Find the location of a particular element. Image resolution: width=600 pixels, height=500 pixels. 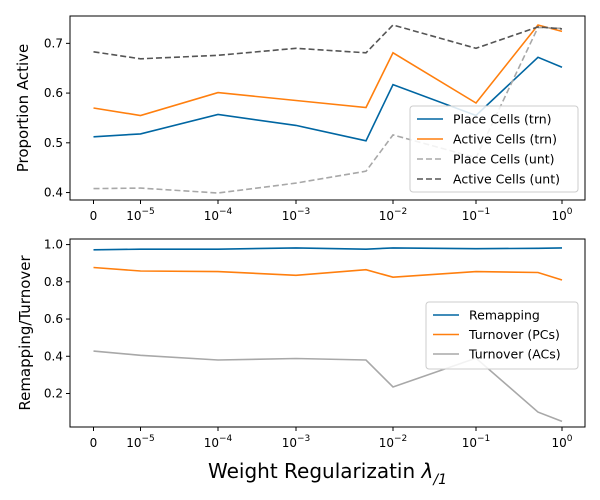

y-tick-label: 0.8 is located at coordinates (53, 282).